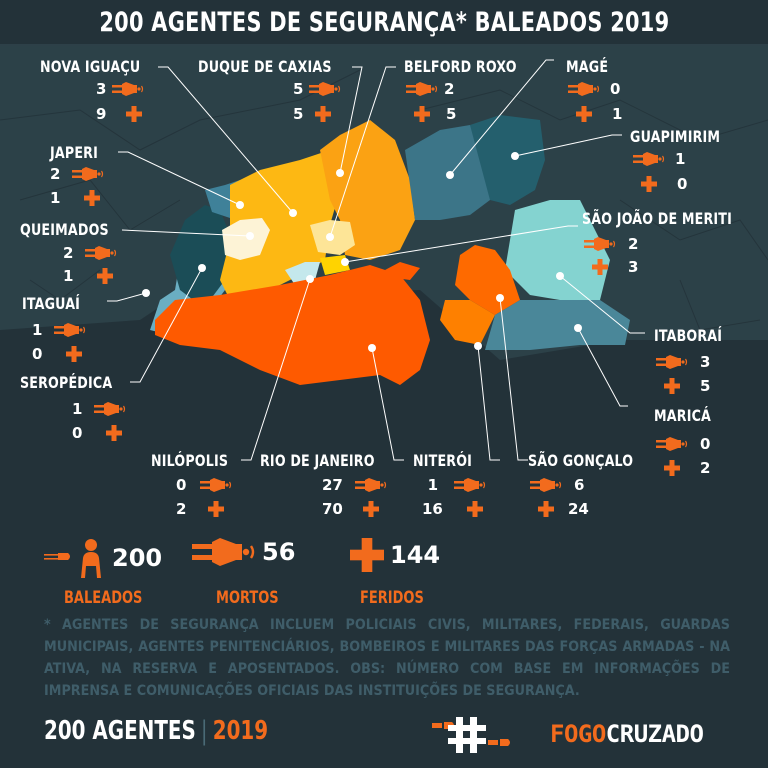 The image size is (768, 768). Describe the element at coordinates (72, 558) in the screenshot. I see `shot-person-icon` at that location.